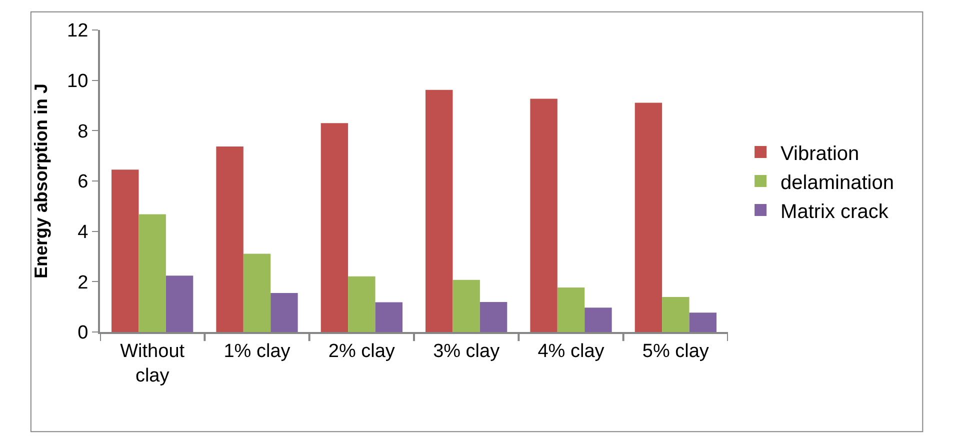 This screenshot has width=958, height=442. What do you see at coordinates (153, 363) in the screenshot?
I see `x-tick-label: Without clay` at bounding box center [153, 363].